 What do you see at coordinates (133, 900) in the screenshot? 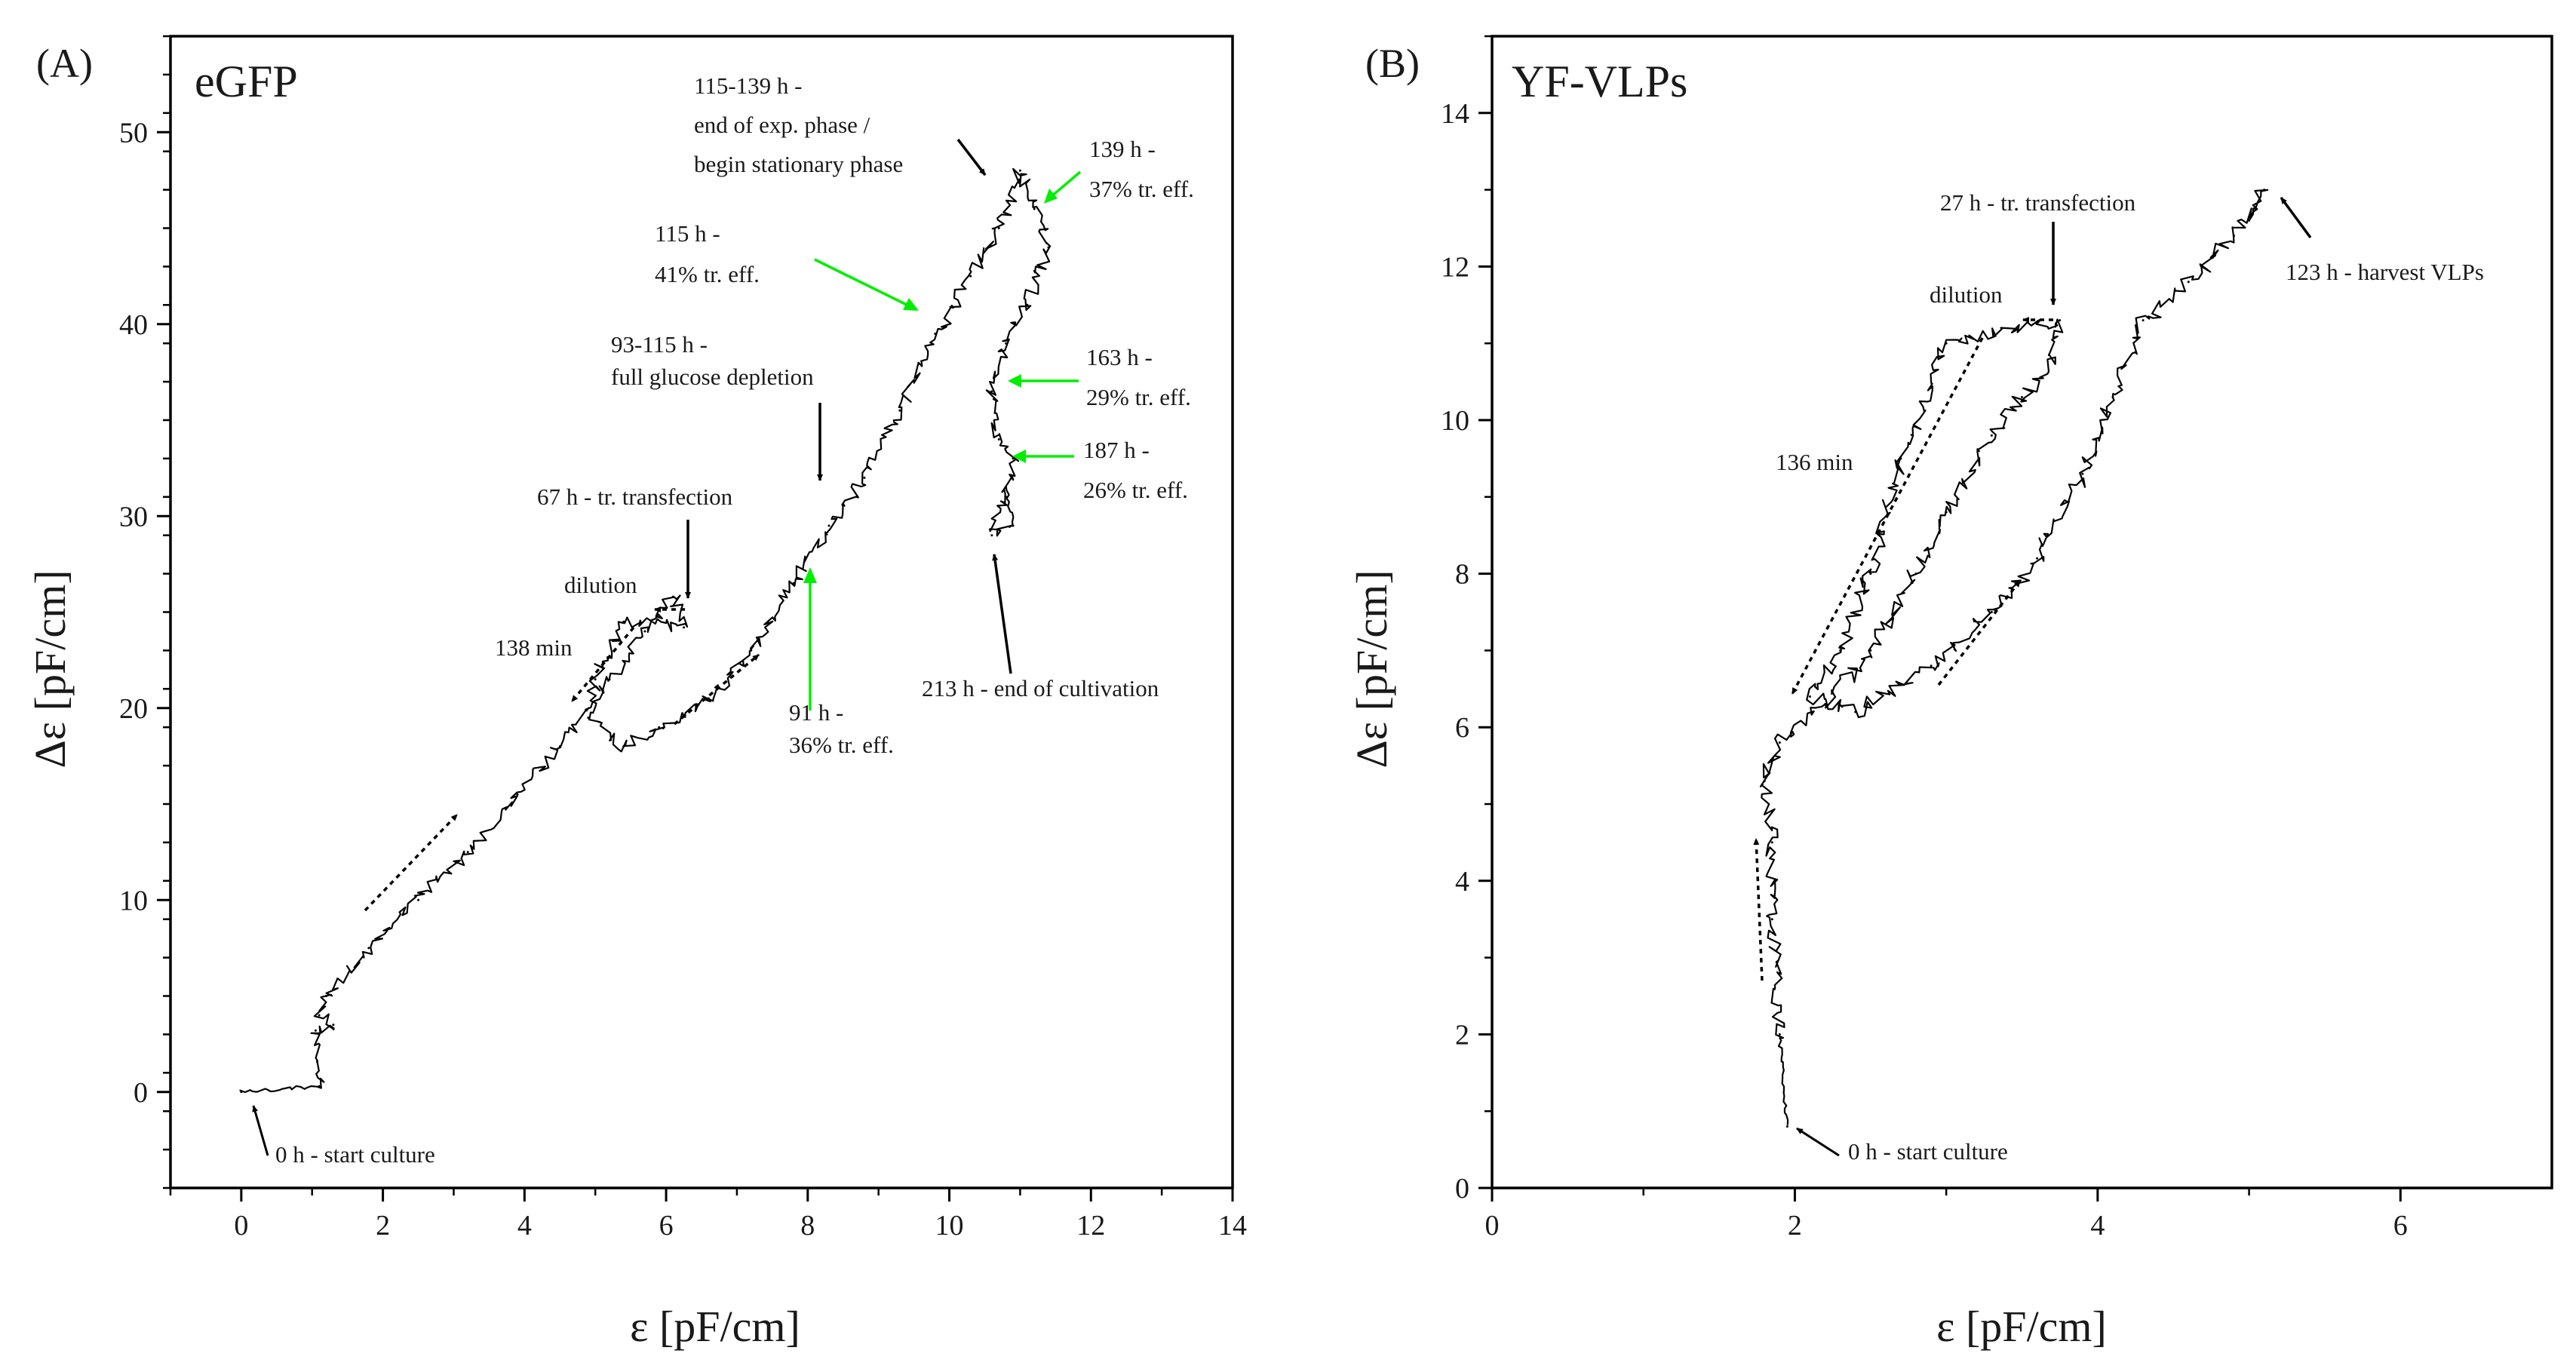
I see `y-tick-label: 10` at bounding box center [133, 900].